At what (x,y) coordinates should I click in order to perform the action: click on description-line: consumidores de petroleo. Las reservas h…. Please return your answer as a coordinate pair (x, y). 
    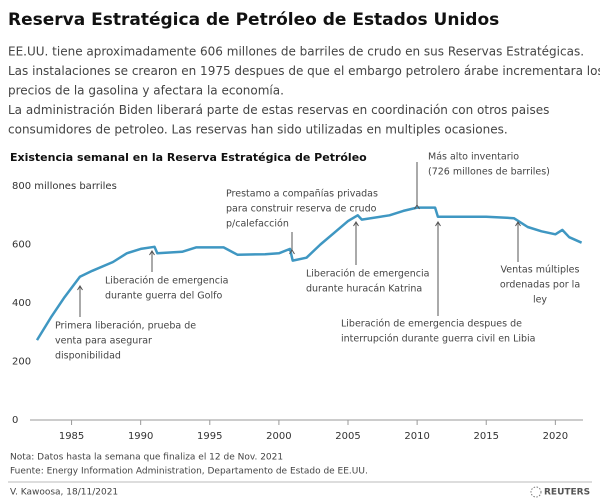
    Looking at the image, I should click on (258, 130).